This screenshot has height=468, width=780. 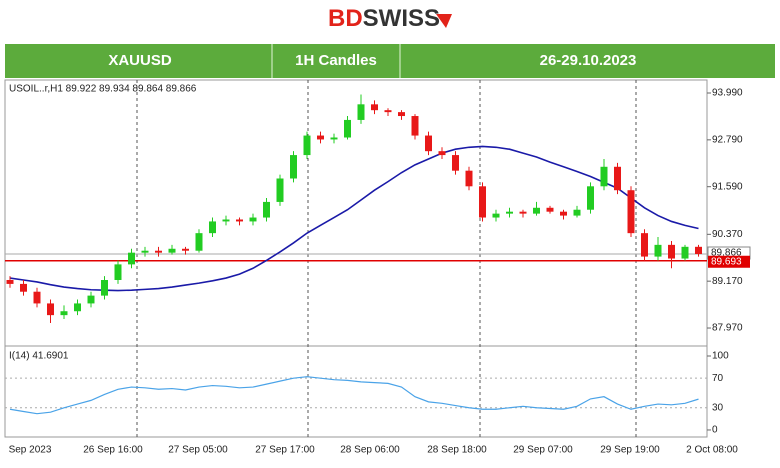 I want to click on x-tick-label: 2 Oct 08:00, so click(x=712, y=450).